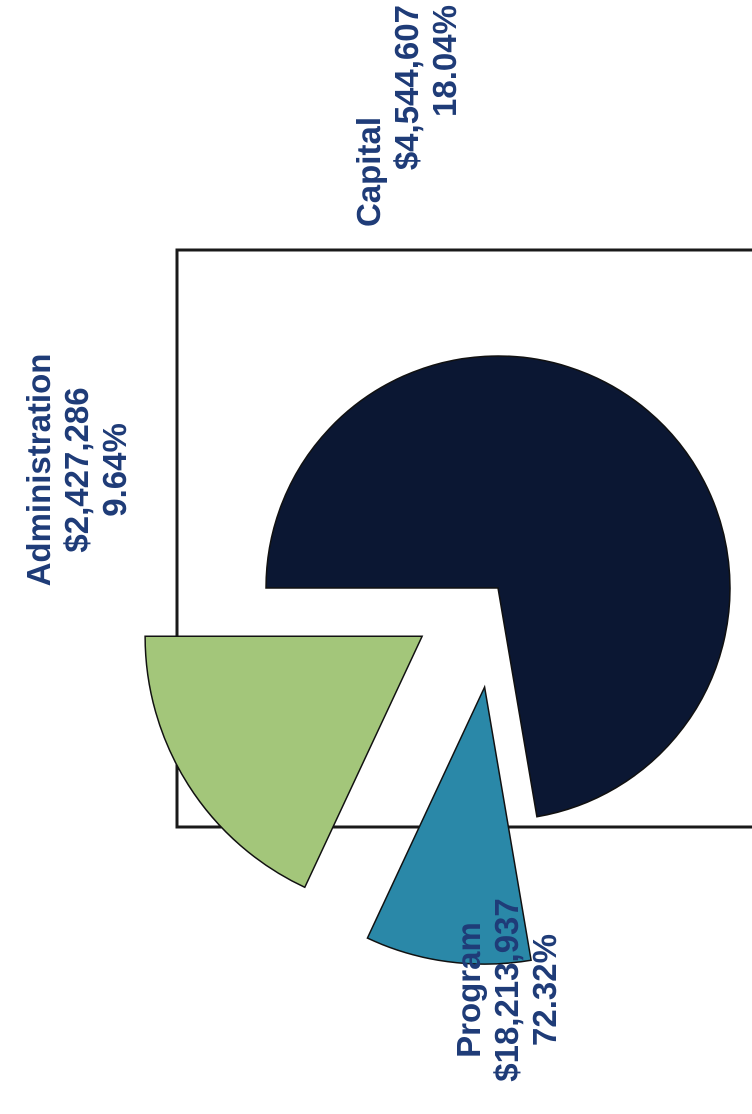 Image resolution: width=752 pixels, height=1114 pixels. What do you see at coordinates (114, 470) in the screenshot?
I see `label-administration-percent: 9.64%` at bounding box center [114, 470].